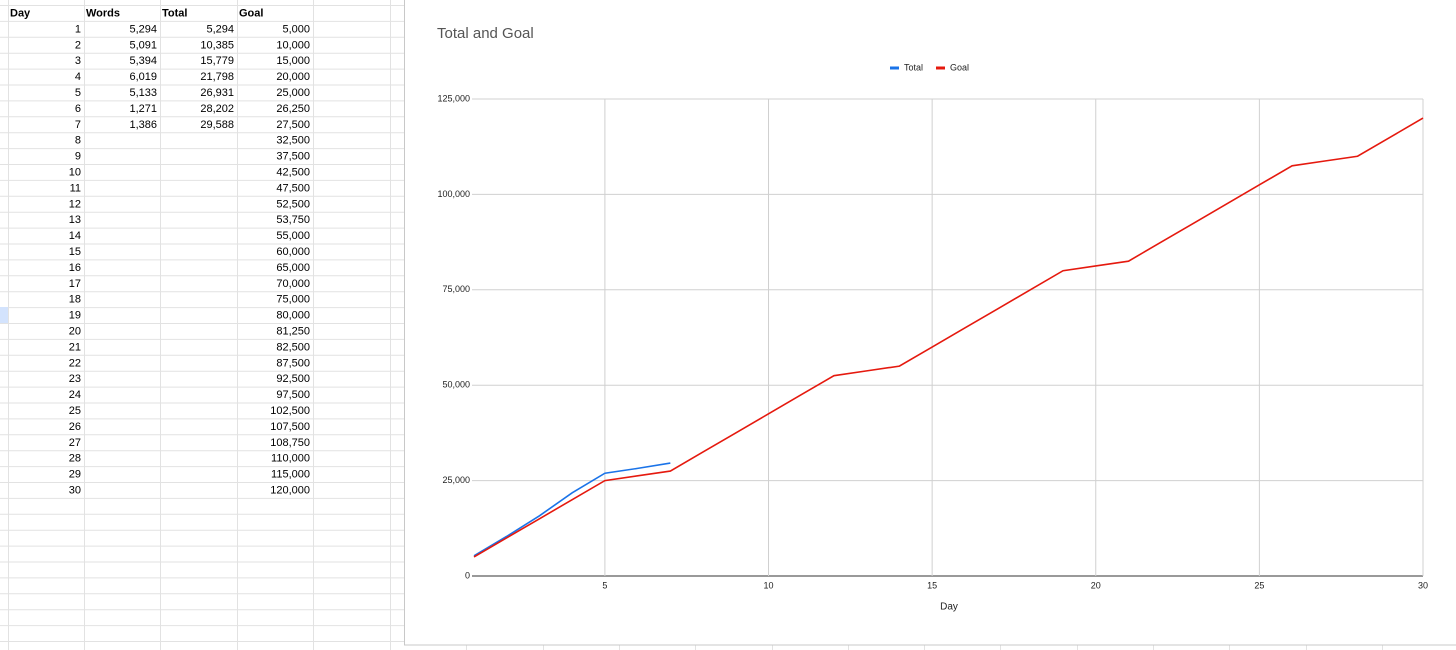  I want to click on legend-label: Total, so click(913, 67).